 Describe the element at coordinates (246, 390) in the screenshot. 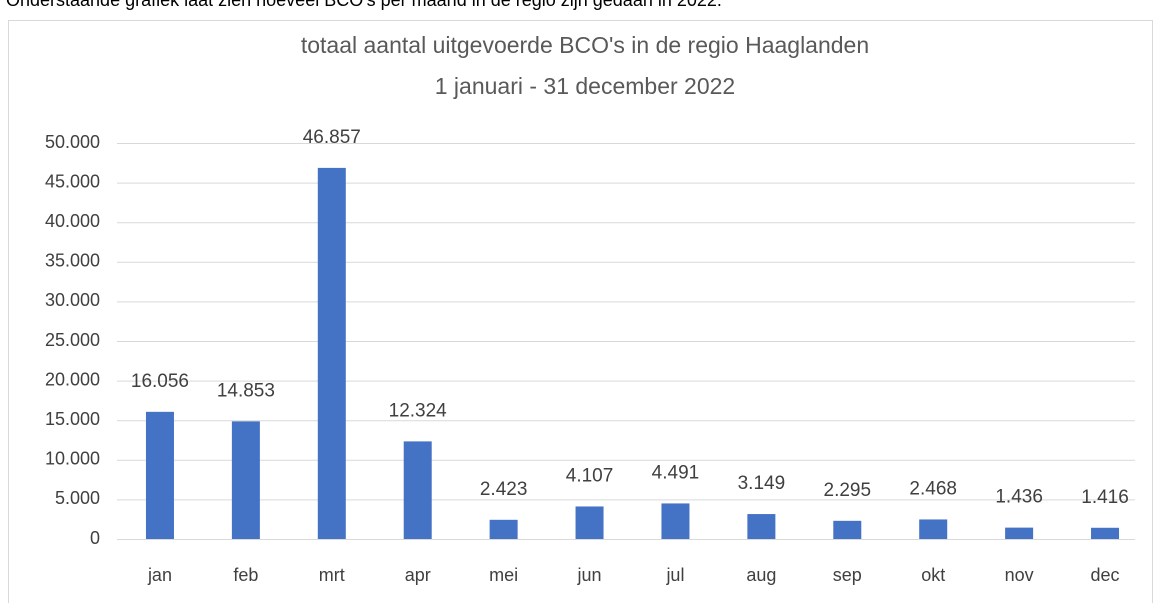

I see `data-label: 14.853` at that location.